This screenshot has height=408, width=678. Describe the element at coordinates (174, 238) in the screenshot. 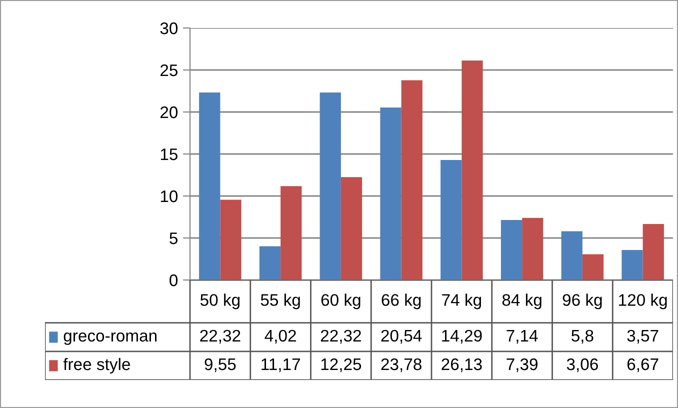

I see `y-tick-label: 5` at that location.